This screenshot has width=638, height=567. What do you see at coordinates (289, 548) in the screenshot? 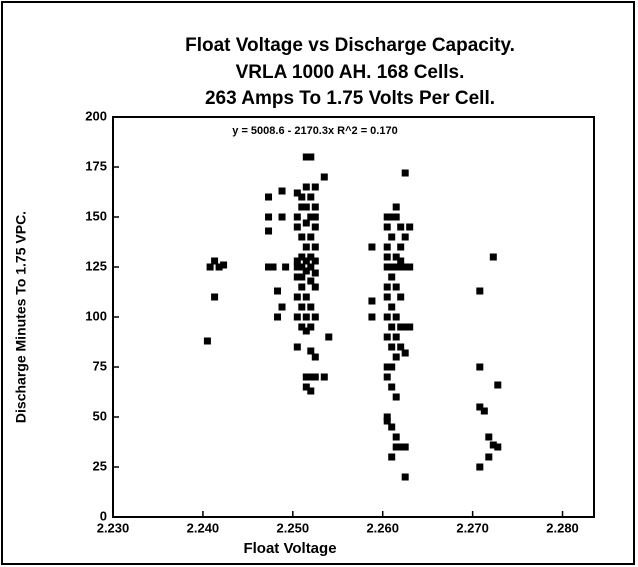
I see `x-axis-label: Float Voltage` at bounding box center [289, 548].